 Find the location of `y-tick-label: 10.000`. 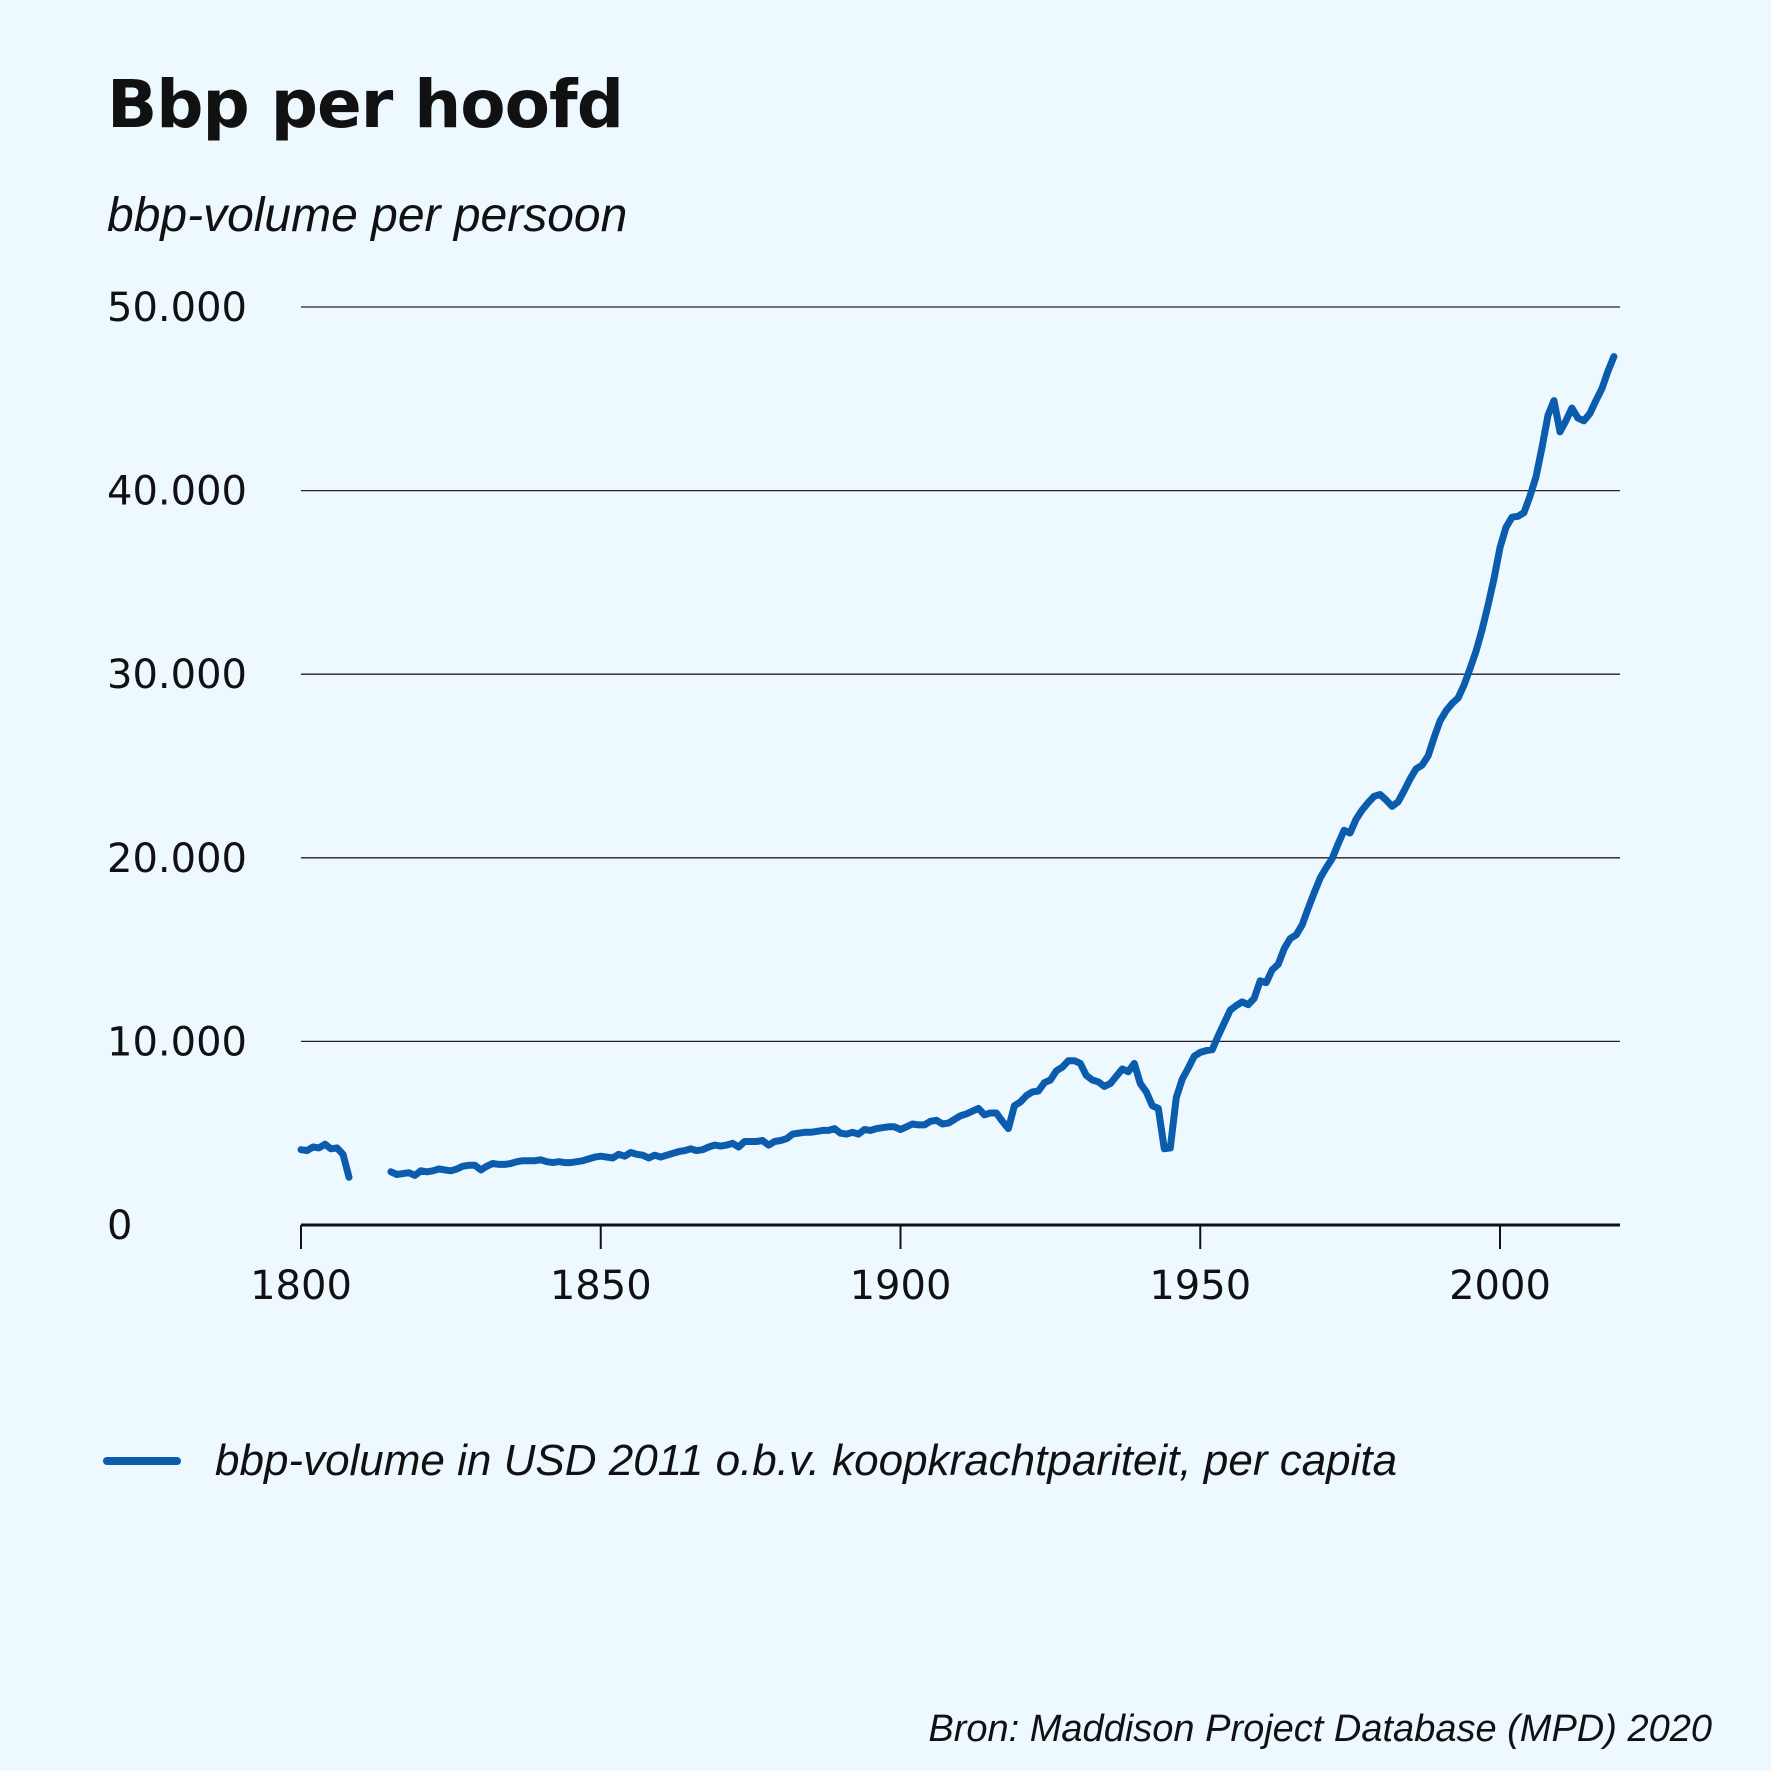

y-tick-label: 10.000 is located at coordinates (177, 1042).